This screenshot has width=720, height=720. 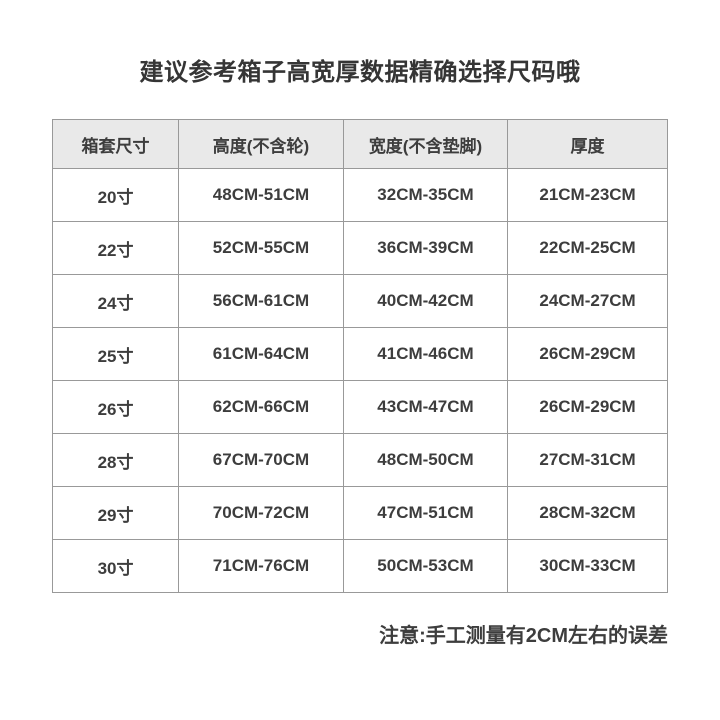 I want to click on width-cell: 40CM-42CM, so click(x=425, y=301).